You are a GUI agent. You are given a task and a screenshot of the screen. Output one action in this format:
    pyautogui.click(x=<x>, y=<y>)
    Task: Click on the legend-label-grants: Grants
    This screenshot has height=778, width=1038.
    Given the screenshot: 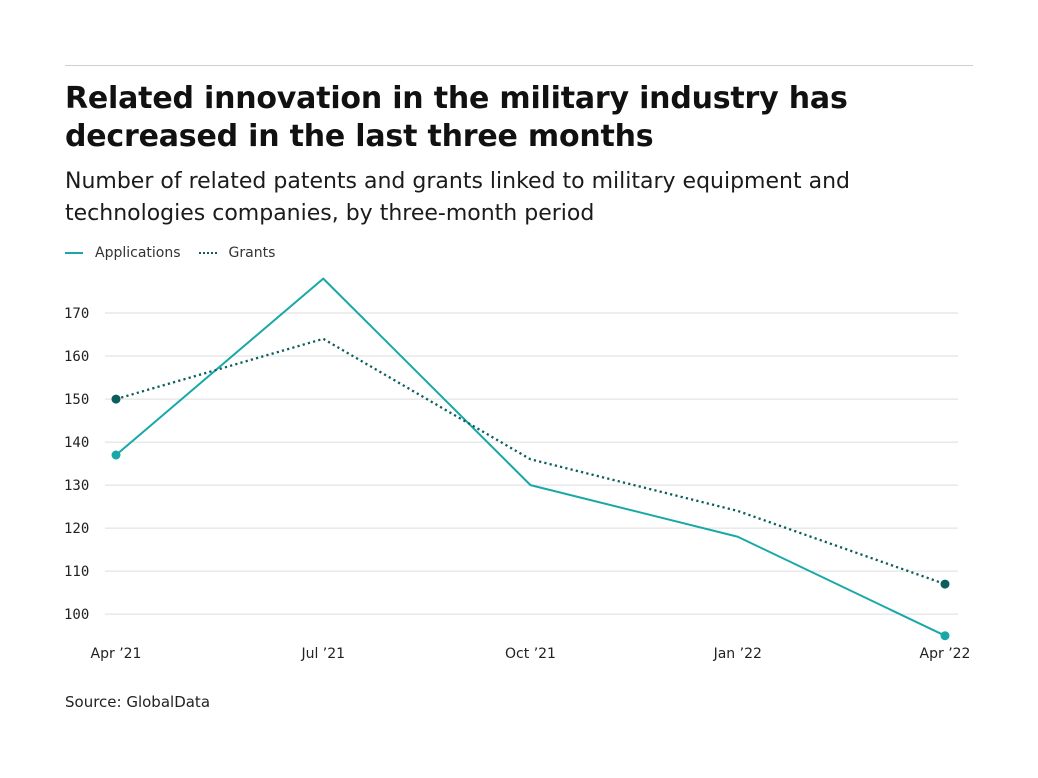 What is the action you would take?
    pyautogui.click(x=252, y=253)
    